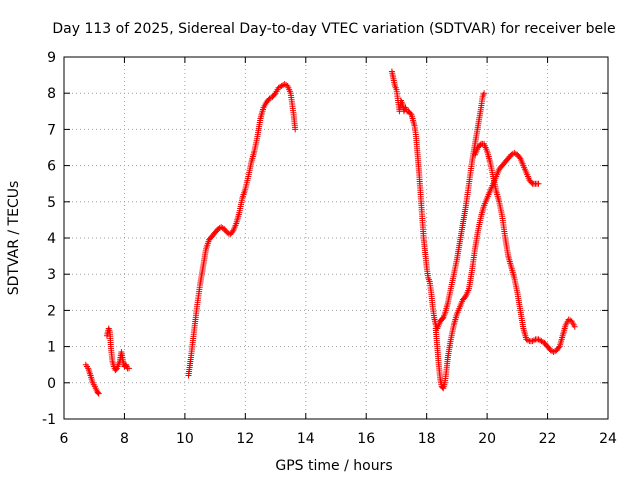  Describe the element at coordinates (51, 239) in the screenshot. I see `y-tick-label: 4` at that location.